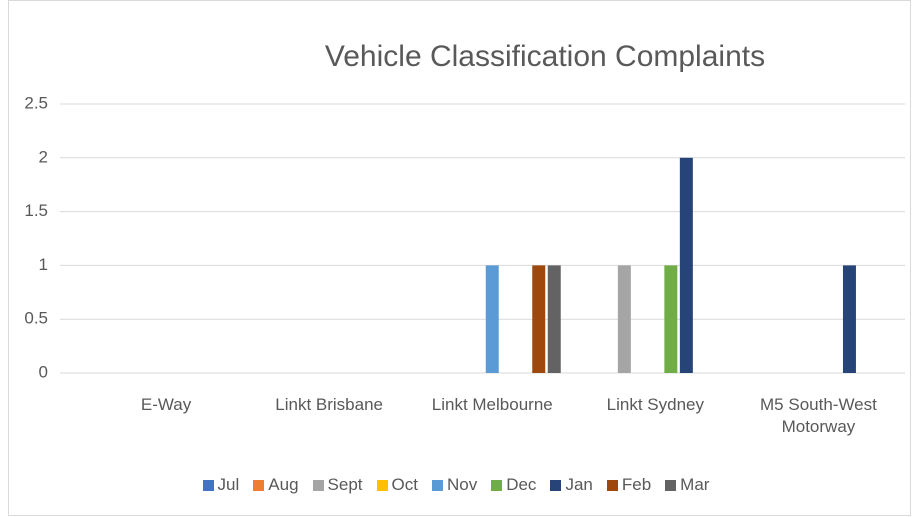  Describe the element at coordinates (329, 404) in the screenshot. I see `x-tick-label: Linkt Brisbane` at that location.